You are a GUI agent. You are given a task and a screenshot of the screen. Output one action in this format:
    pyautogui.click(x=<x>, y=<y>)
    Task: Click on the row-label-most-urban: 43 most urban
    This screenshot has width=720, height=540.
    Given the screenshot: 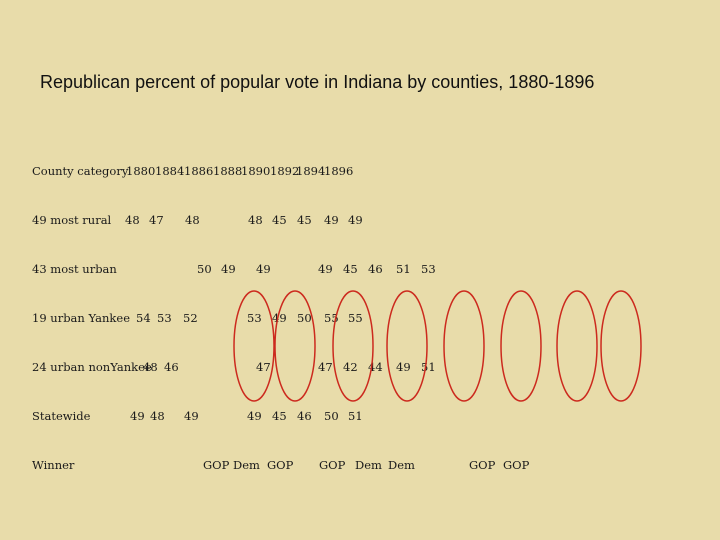 What is the action you would take?
    pyautogui.click(x=74, y=269)
    